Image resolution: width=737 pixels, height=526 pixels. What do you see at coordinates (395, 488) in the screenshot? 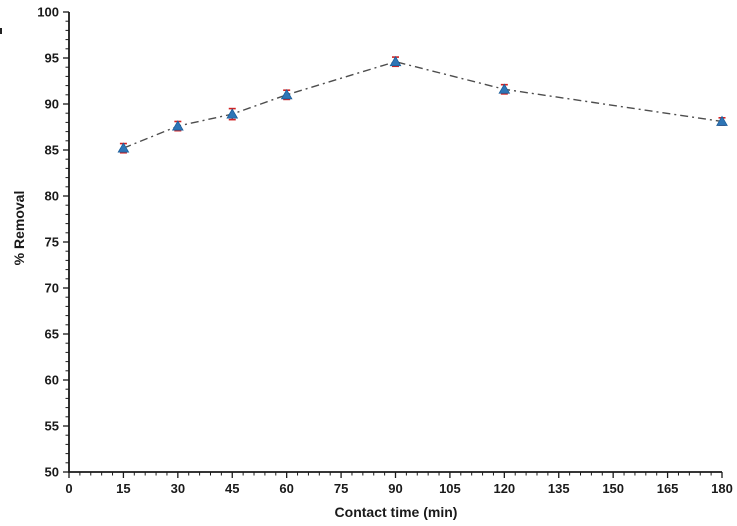
I see `x-tick-label: 90` at bounding box center [395, 488].